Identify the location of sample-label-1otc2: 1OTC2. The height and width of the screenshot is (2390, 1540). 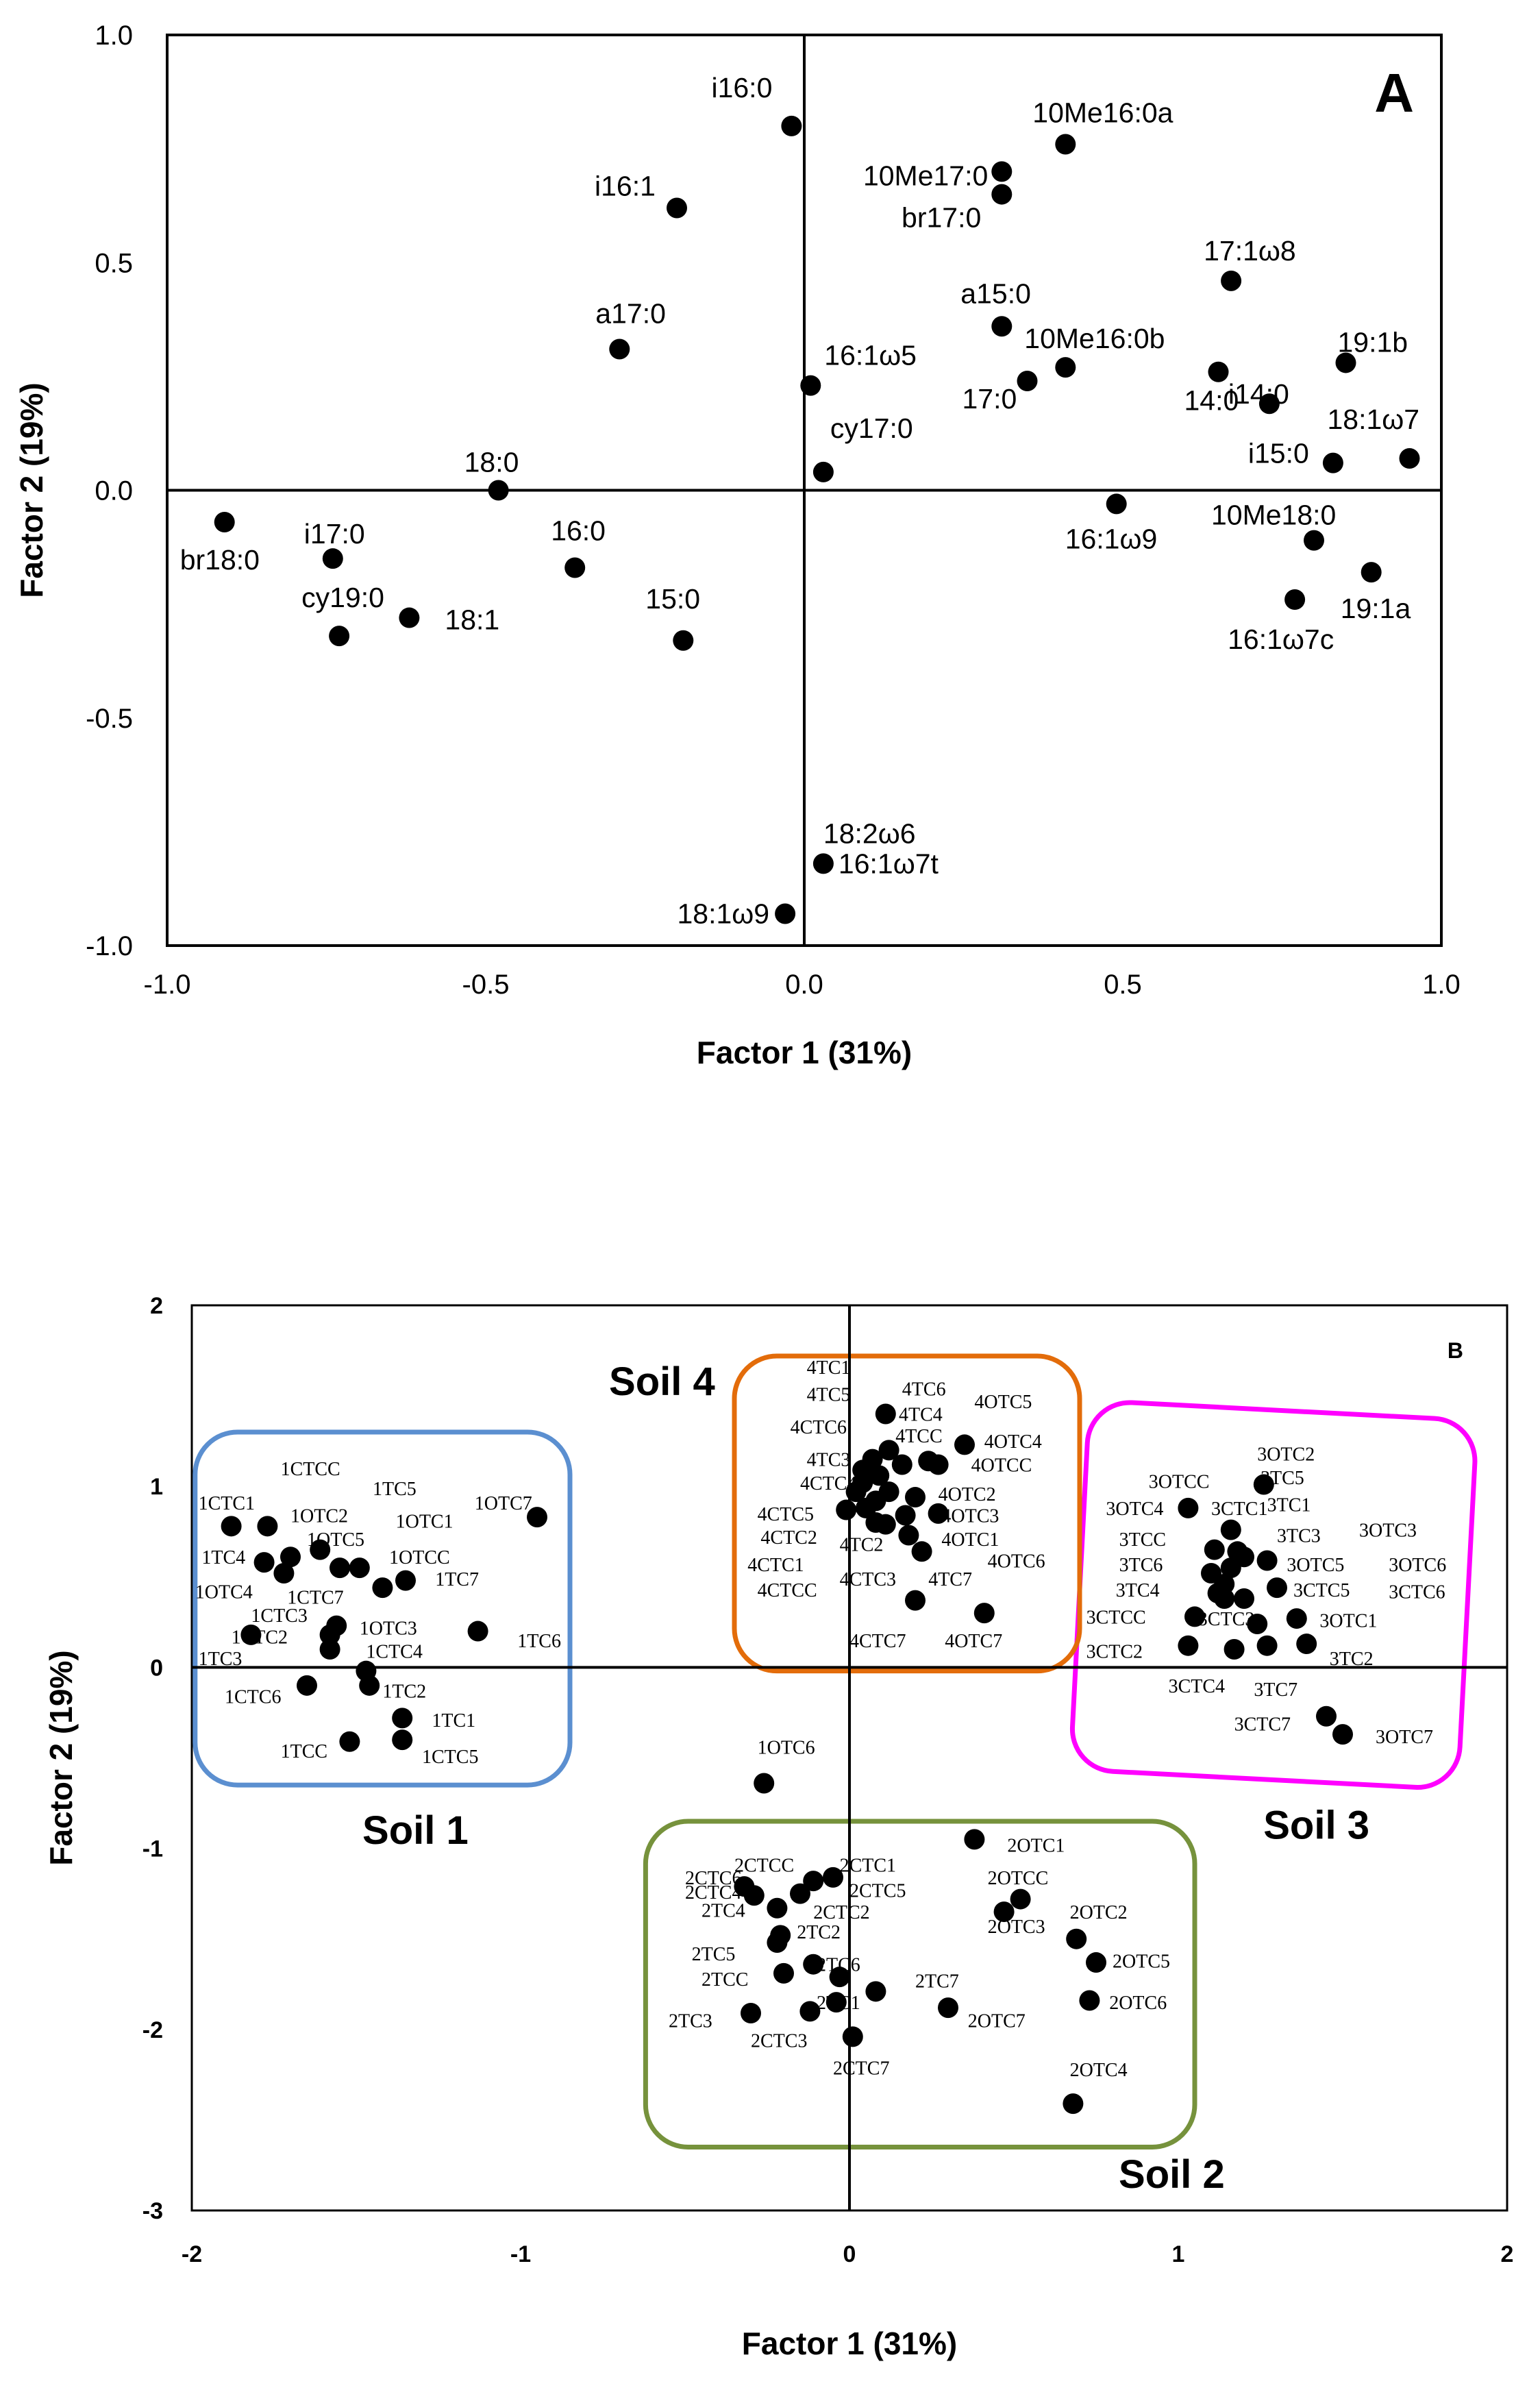
(319, 1516).